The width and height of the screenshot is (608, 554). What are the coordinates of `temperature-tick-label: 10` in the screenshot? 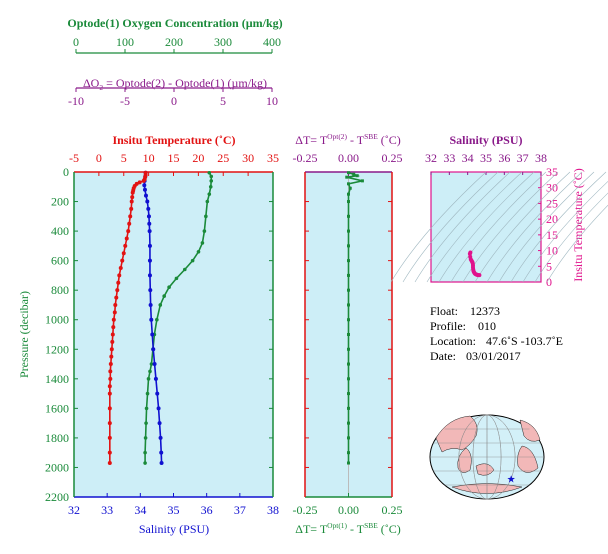 It's located at (149, 158).